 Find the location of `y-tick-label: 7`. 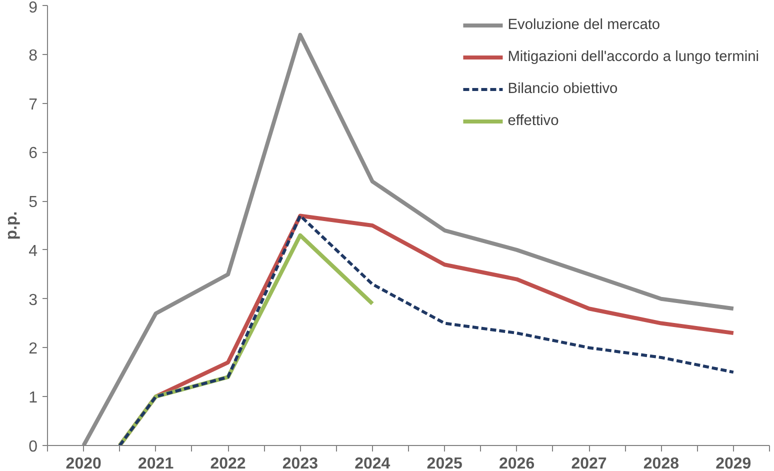

y-tick-label: 7 is located at coordinates (33, 105).